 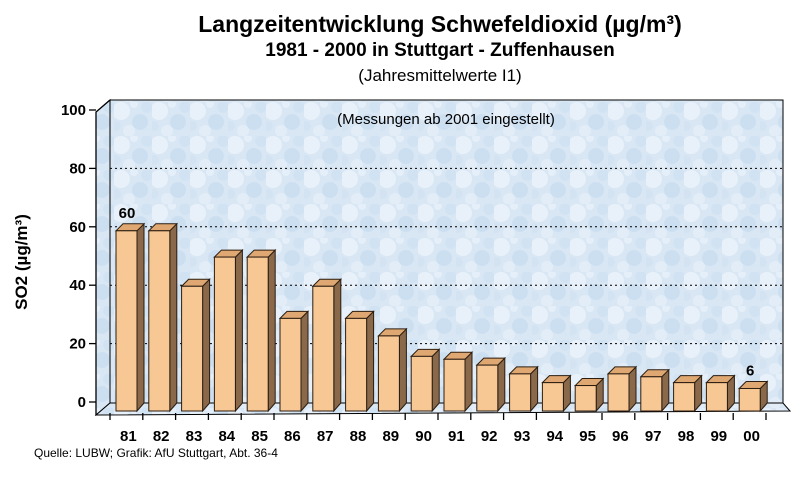 What do you see at coordinates (77, 168) in the screenshot?
I see `y-tick-label: 80` at bounding box center [77, 168].